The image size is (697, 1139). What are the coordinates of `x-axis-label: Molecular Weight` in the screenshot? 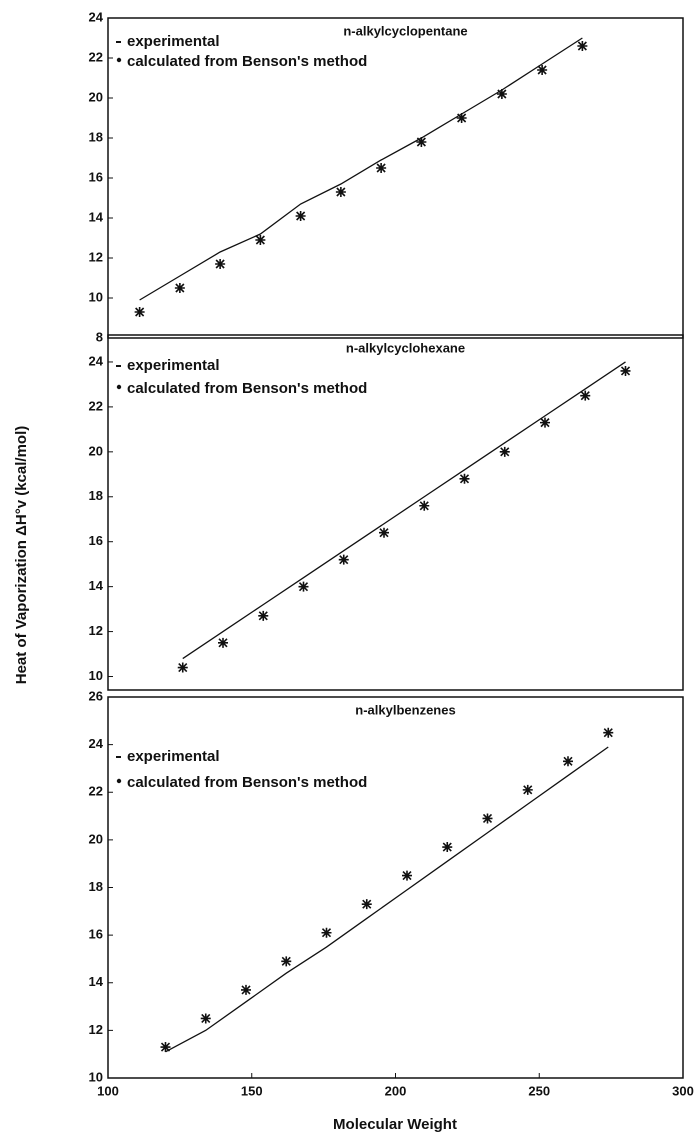 It's located at (395, 1124).